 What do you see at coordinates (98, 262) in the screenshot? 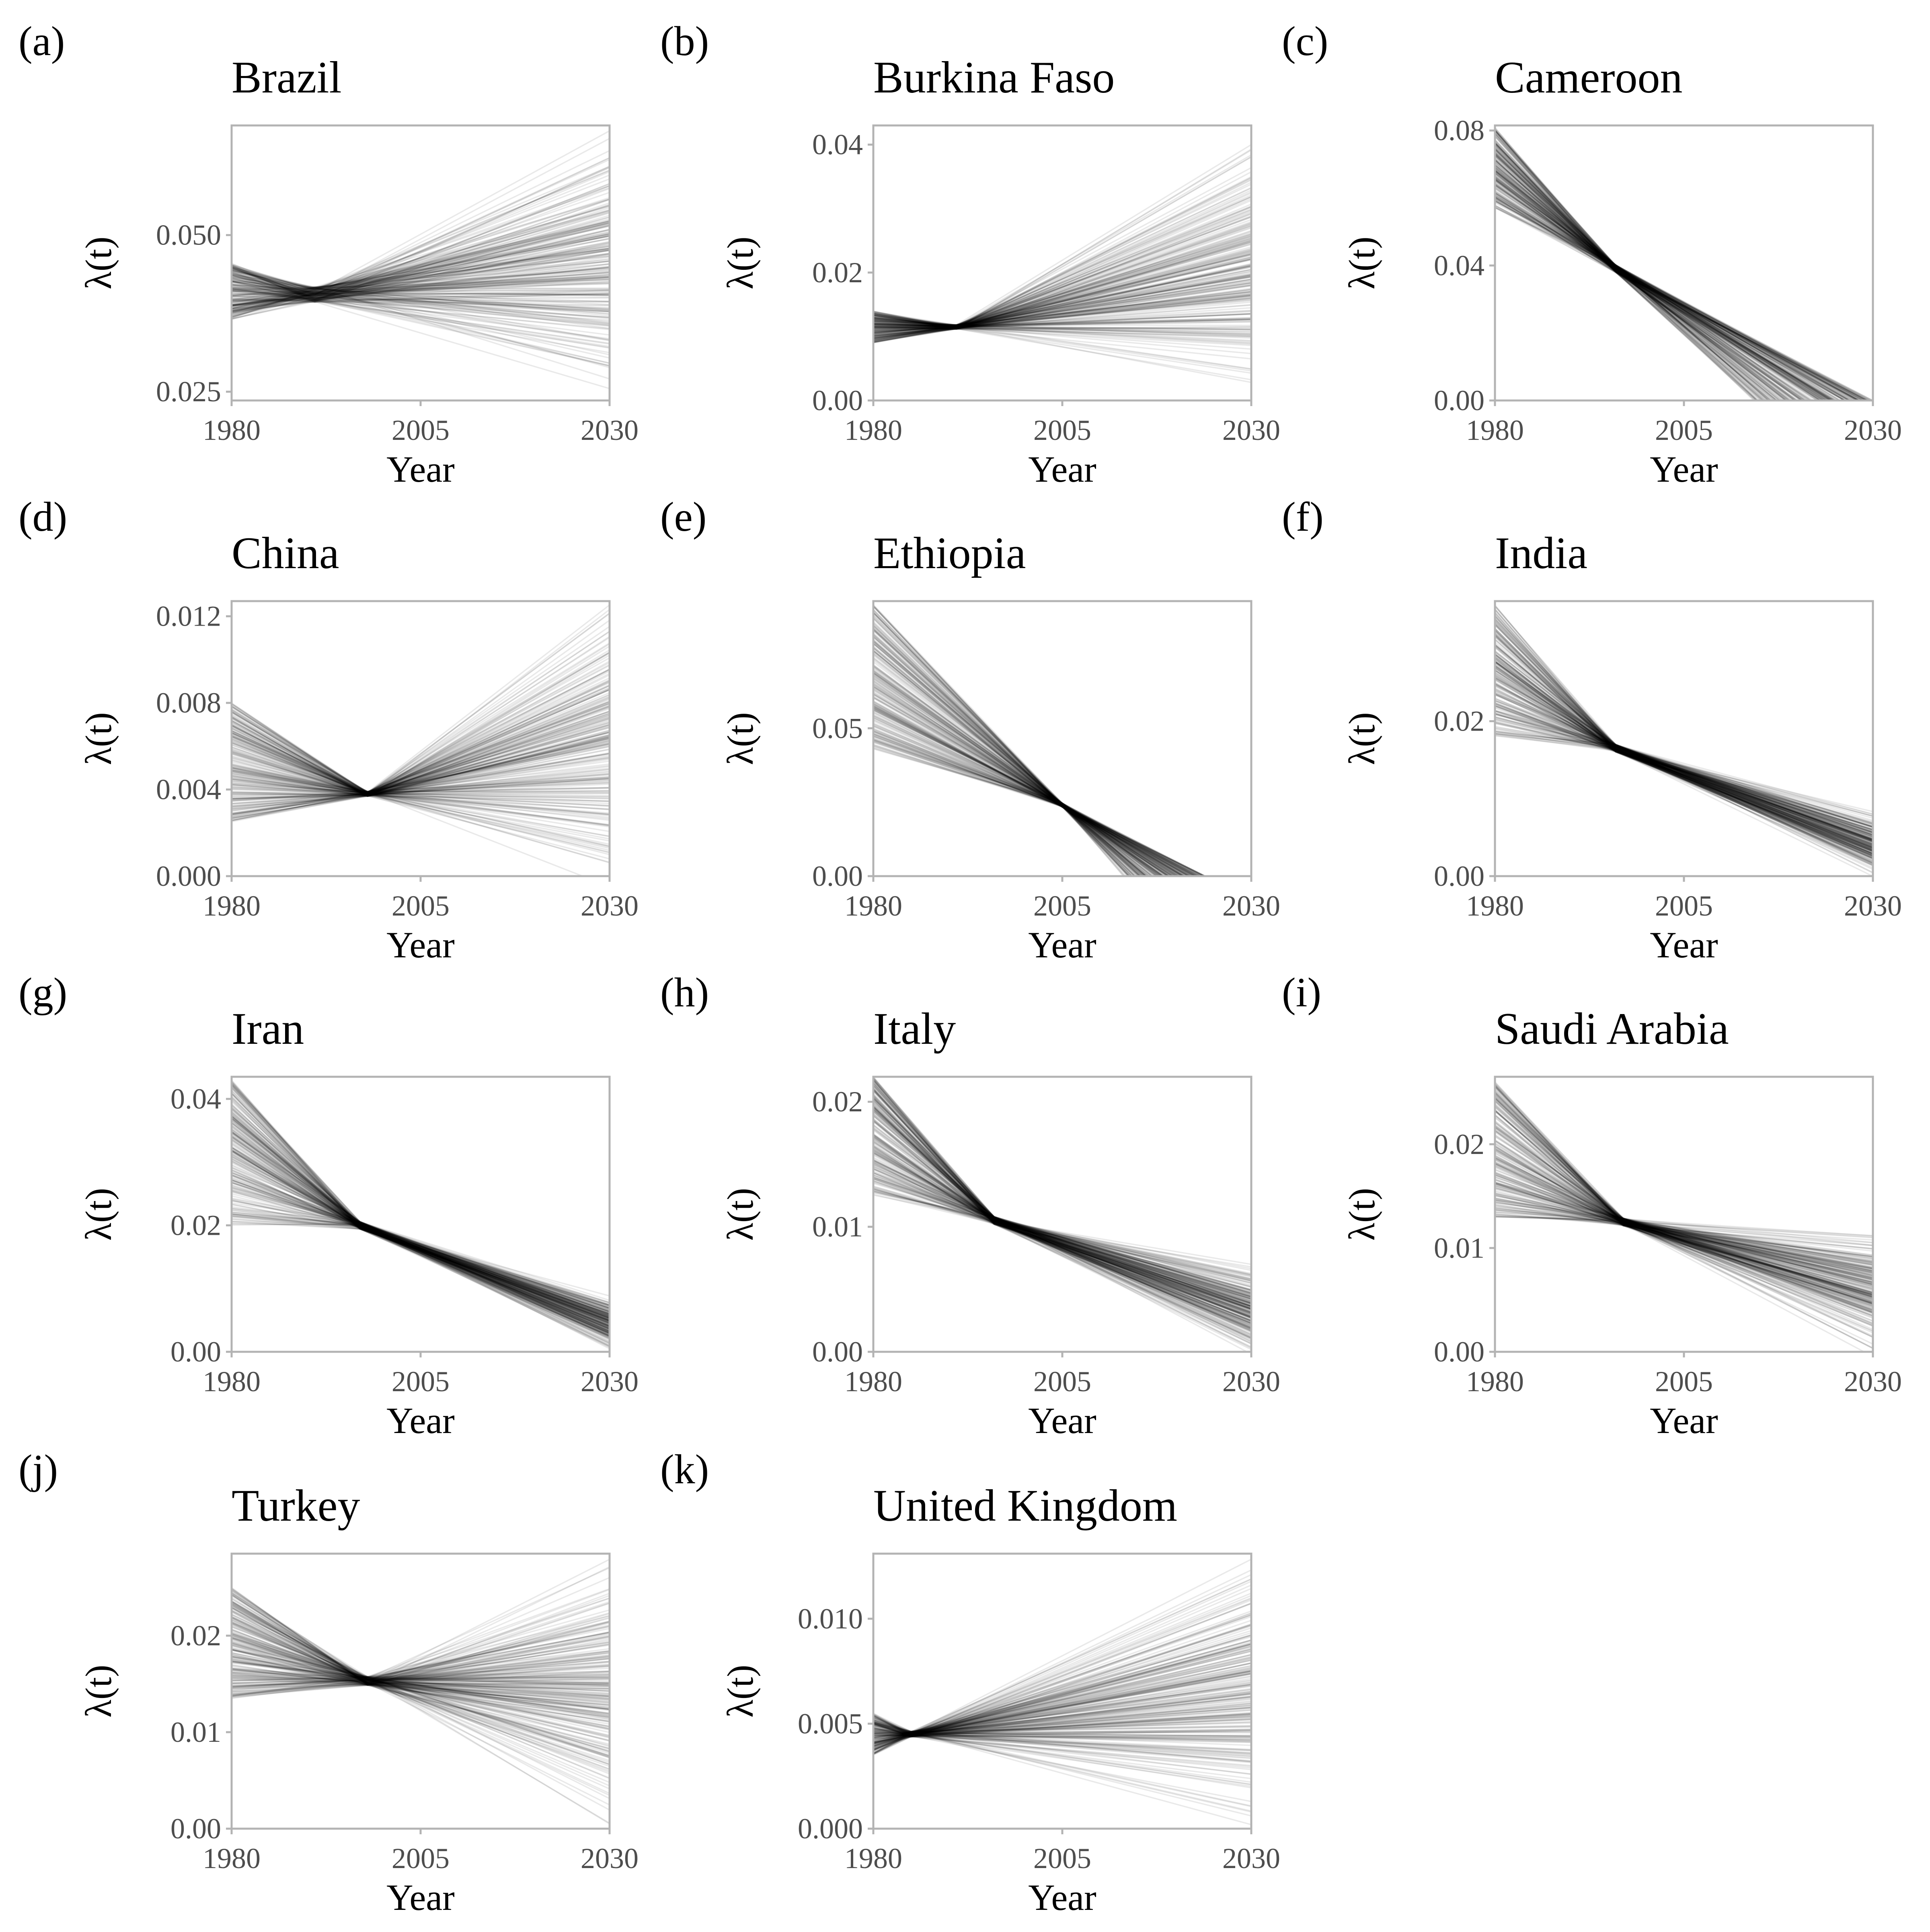
I see `y-axis-title: λ(t)` at bounding box center [98, 262].